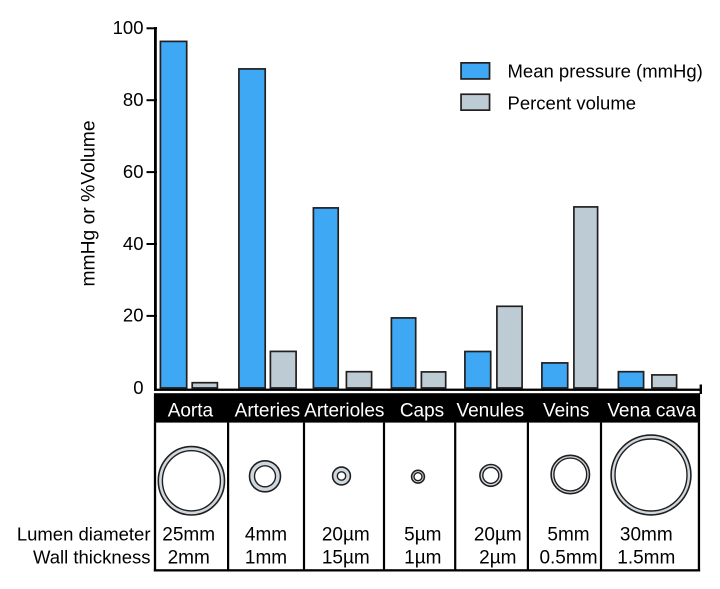  Describe the element at coordinates (422, 535) in the screenshot. I see `svg-text: 5µm` at that location.